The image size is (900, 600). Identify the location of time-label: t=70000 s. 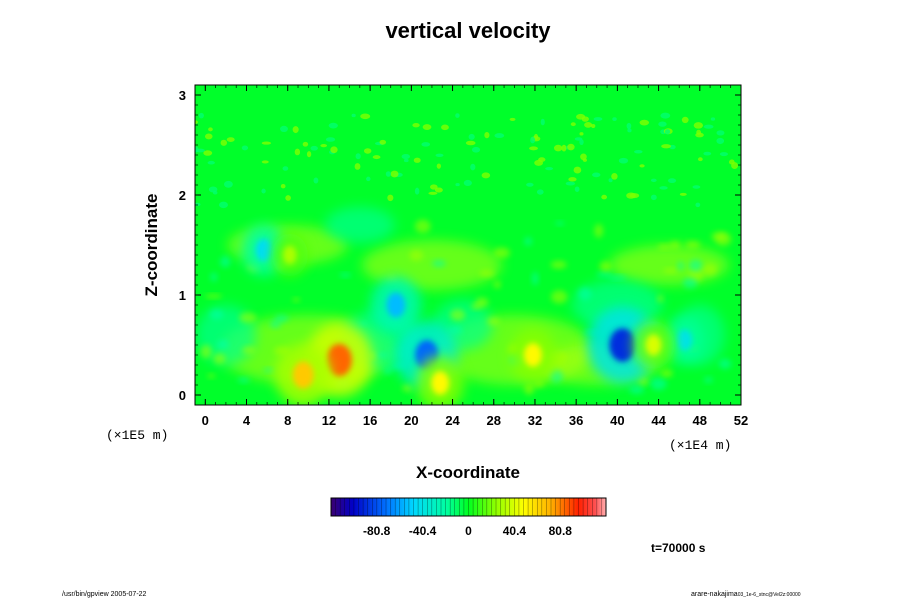
(678, 548).